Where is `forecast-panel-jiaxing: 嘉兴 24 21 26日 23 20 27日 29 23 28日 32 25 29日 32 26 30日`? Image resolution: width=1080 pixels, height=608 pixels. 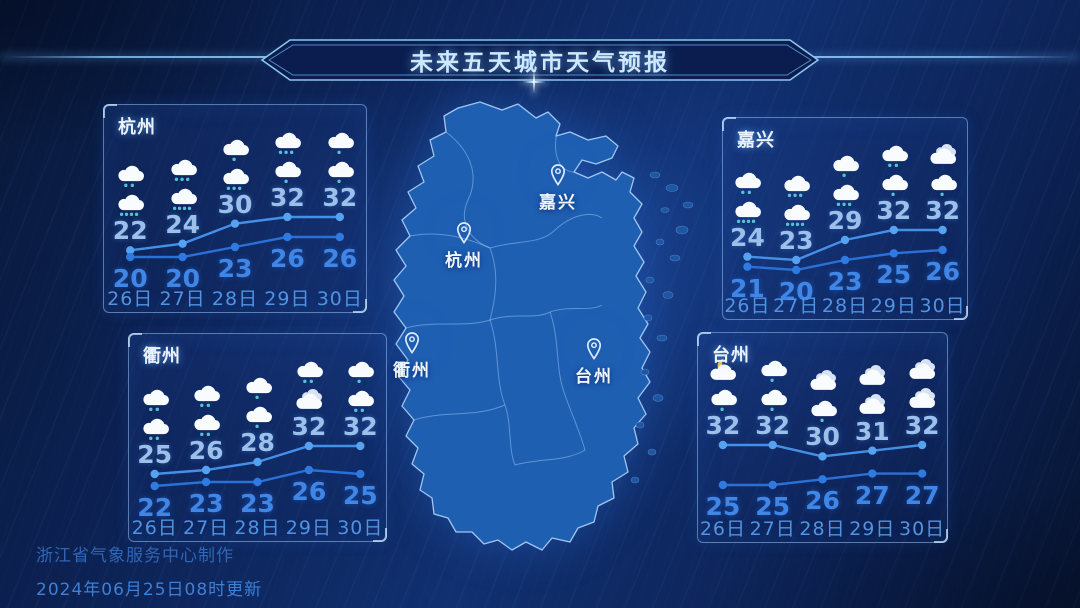 forecast-panel-jiaxing: 嘉兴 24 21 26日 23 20 27日 29 23 28日 32 25 29日 32 26 30日 is located at coordinates (845, 218).